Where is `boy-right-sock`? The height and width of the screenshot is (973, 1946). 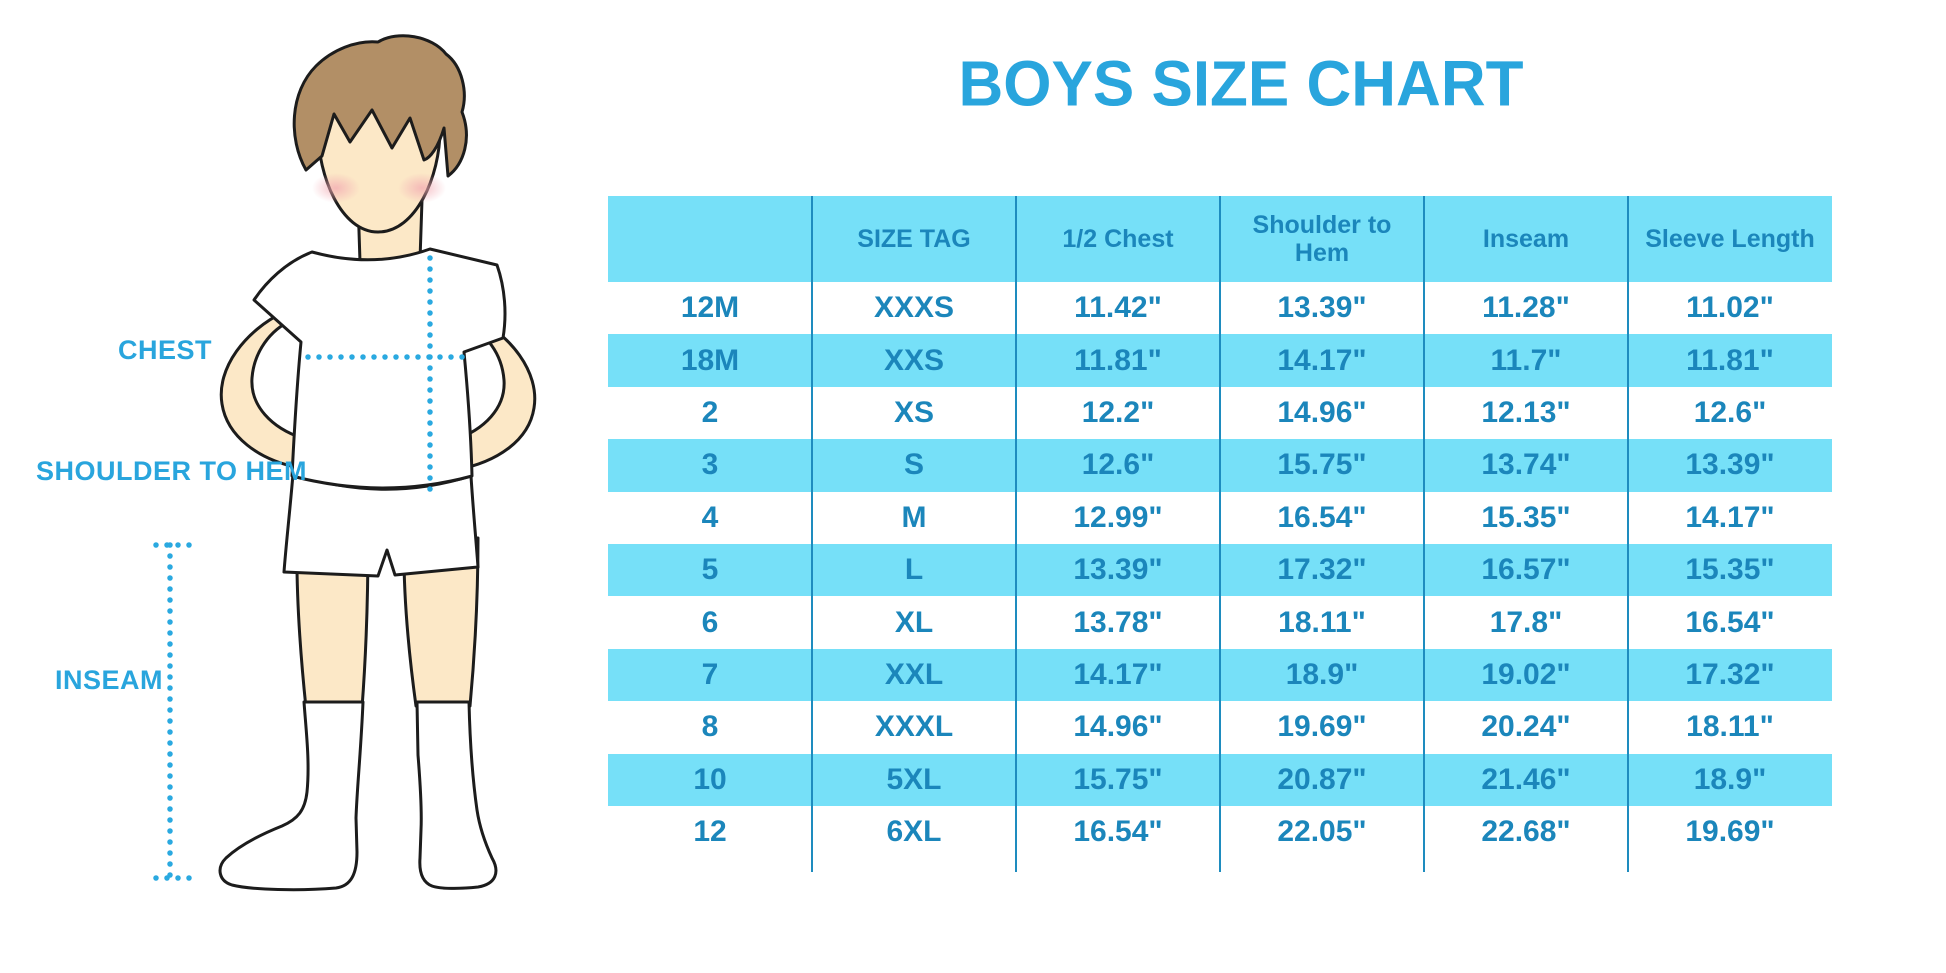
boy-right-sock is located at coordinates (456, 795).